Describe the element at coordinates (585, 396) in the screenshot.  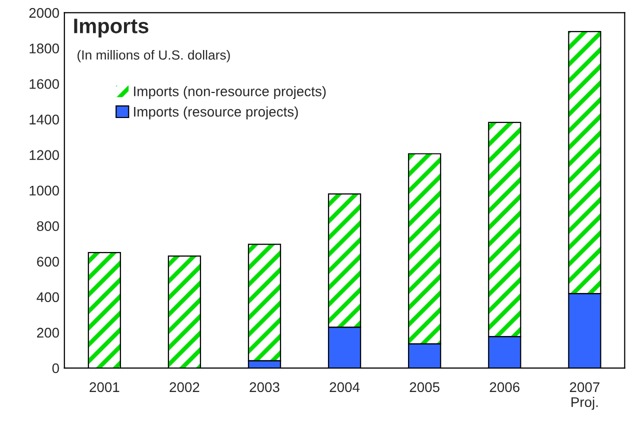
I see `x-tick-label: 2007 Proj.` at that location.